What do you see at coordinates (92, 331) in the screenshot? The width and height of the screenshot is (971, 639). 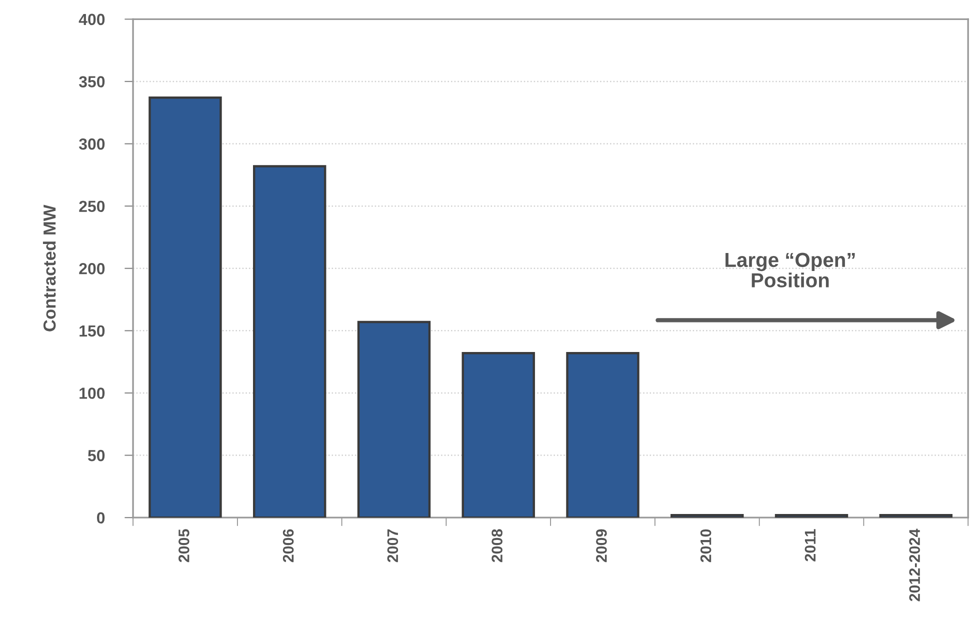 I see `y-tick-label: 150` at bounding box center [92, 331].